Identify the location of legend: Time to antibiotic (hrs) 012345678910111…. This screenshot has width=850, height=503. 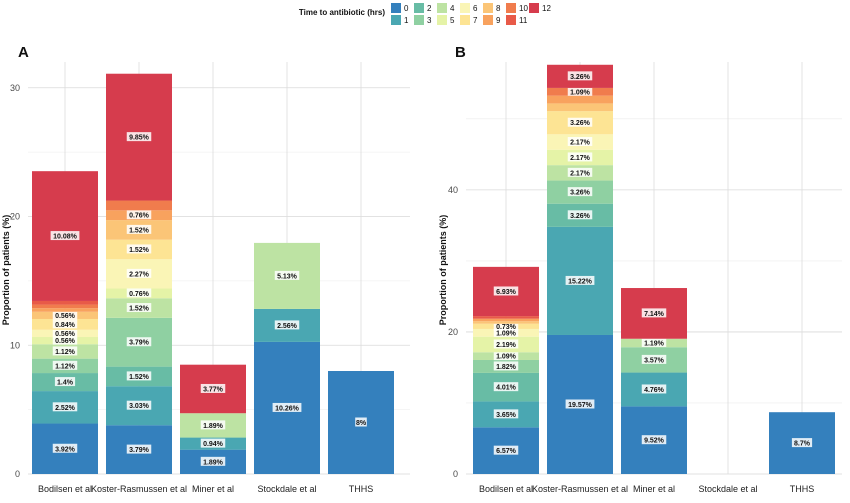
(425, 14).